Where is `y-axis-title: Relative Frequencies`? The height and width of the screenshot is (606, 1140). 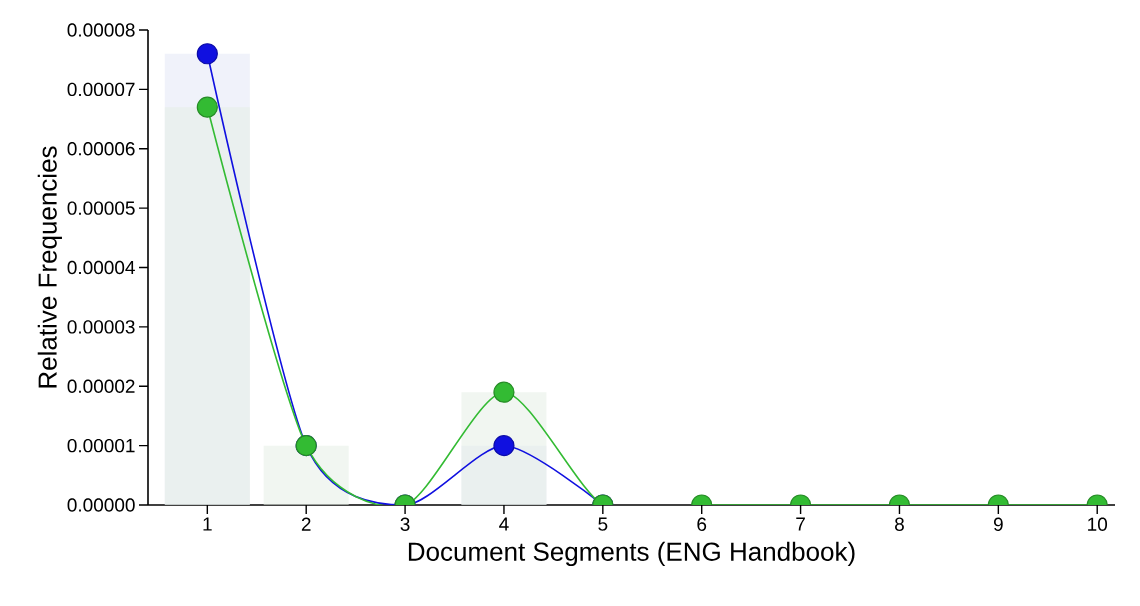 y-axis-title: Relative Frequencies is located at coordinates (49, 267).